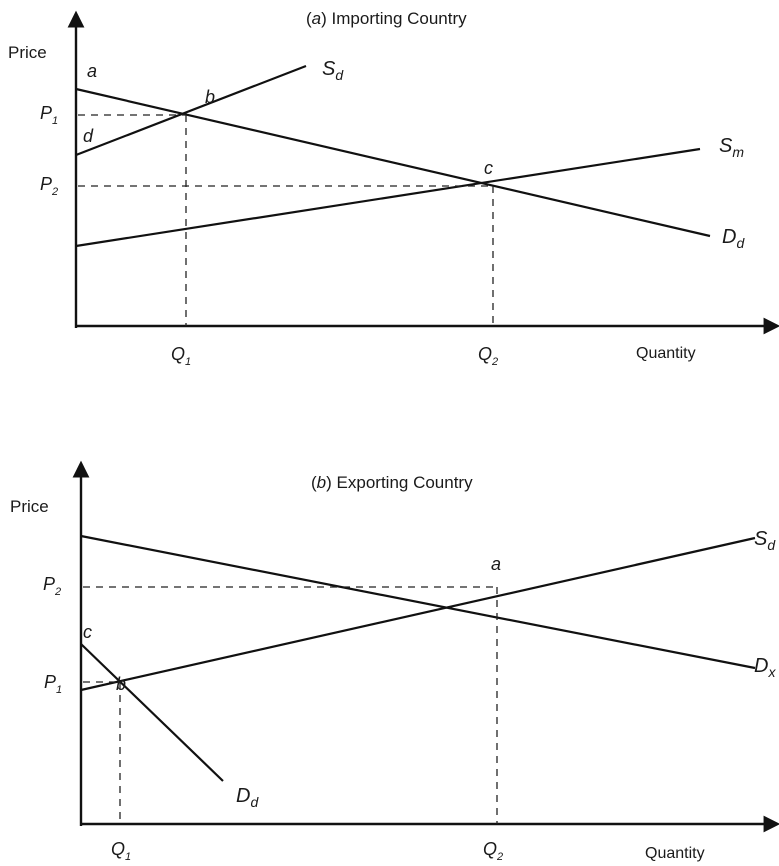 The height and width of the screenshot is (866, 779). Describe the element at coordinates (53, 684) in the screenshot. I see `panel-b-price-label-p1: P1` at that location.